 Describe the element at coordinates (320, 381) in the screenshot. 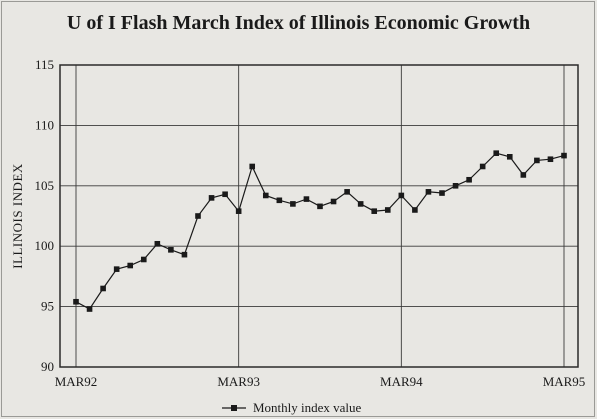

I see `x-axis-ticks: MAR92 MAR93 MAR94 MAR95` at that location.